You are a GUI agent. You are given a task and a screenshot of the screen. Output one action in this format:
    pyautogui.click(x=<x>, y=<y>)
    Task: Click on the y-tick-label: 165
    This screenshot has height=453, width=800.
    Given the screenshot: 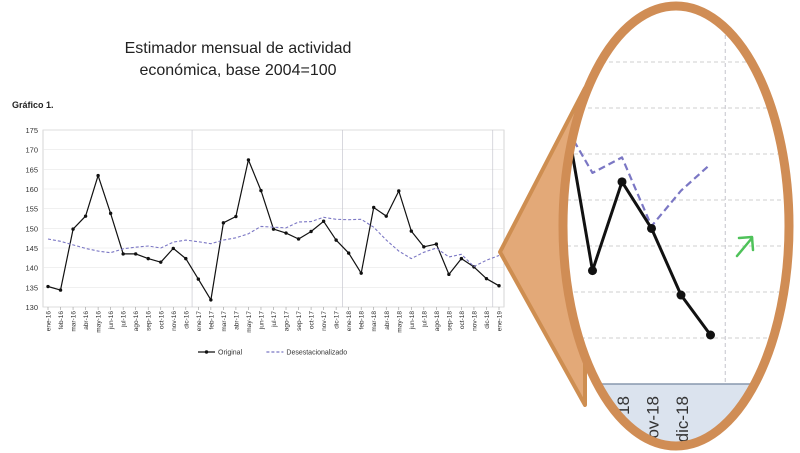 What is the action you would take?
    pyautogui.click(x=31, y=169)
    